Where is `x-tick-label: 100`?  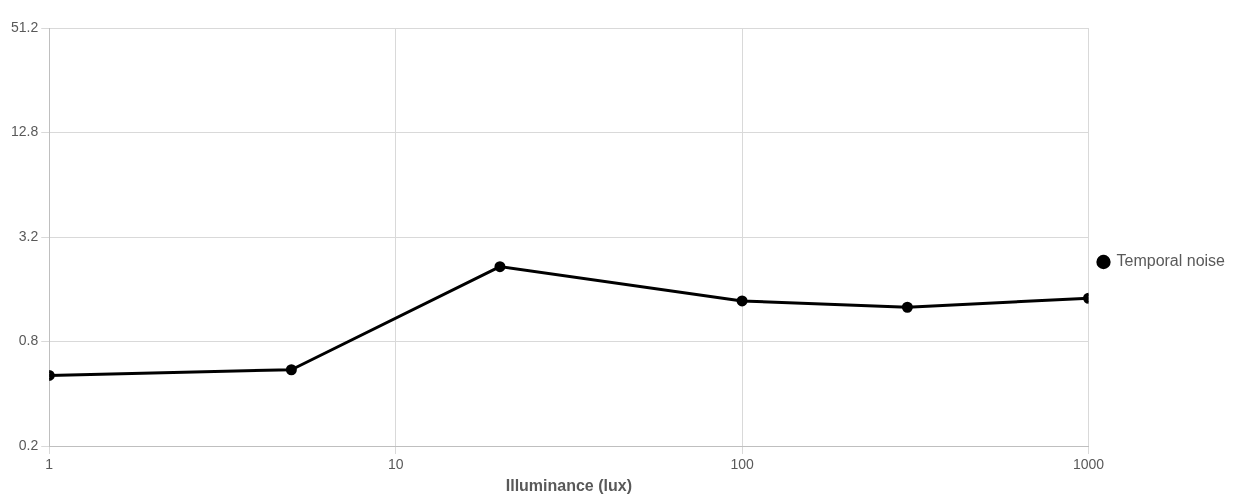 x-tick-label: 100 is located at coordinates (742, 464).